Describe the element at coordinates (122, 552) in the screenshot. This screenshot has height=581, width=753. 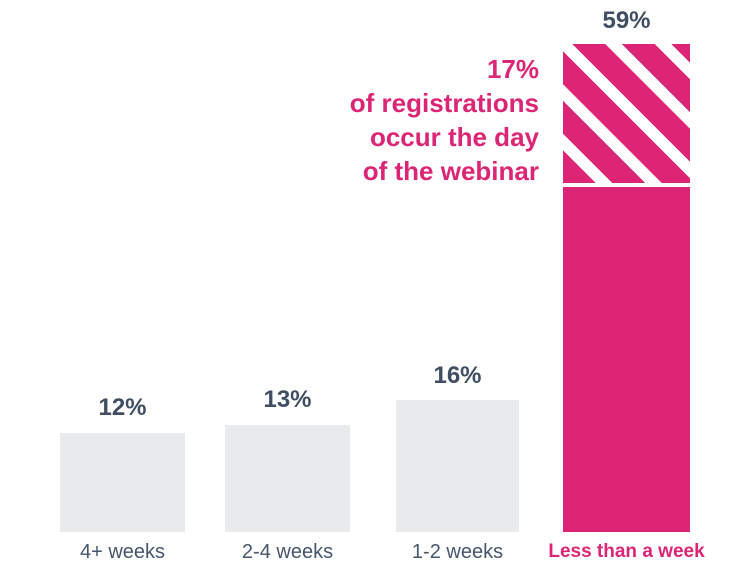
I see `category-label-4plus-weeks: 4+ weeks` at that location.